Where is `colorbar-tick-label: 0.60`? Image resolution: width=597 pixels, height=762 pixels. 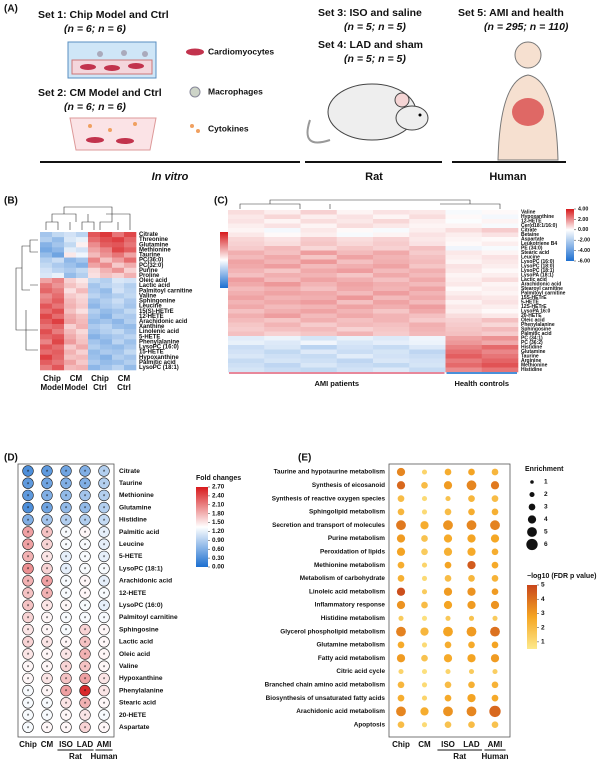 colorbar-tick-label: 0.60 is located at coordinates (218, 549).